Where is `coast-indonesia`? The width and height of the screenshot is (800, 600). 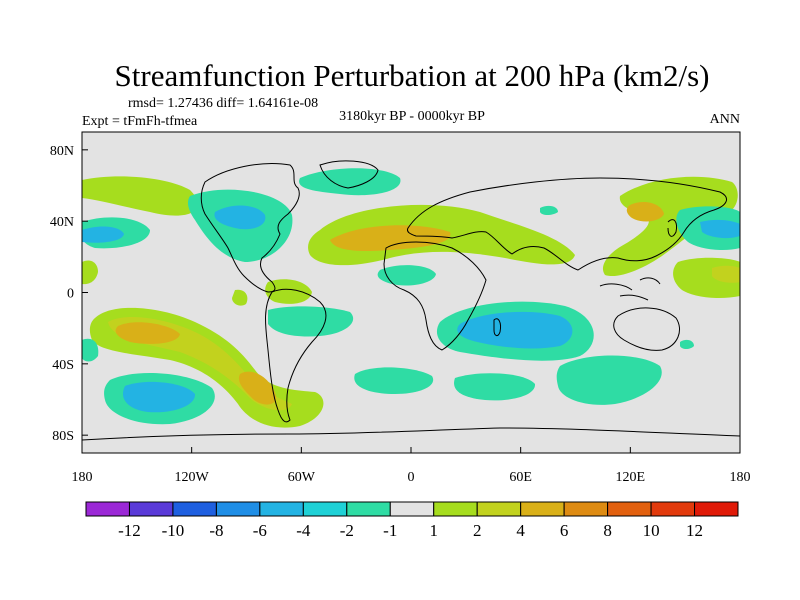 coast-indonesia is located at coordinates (630, 289).